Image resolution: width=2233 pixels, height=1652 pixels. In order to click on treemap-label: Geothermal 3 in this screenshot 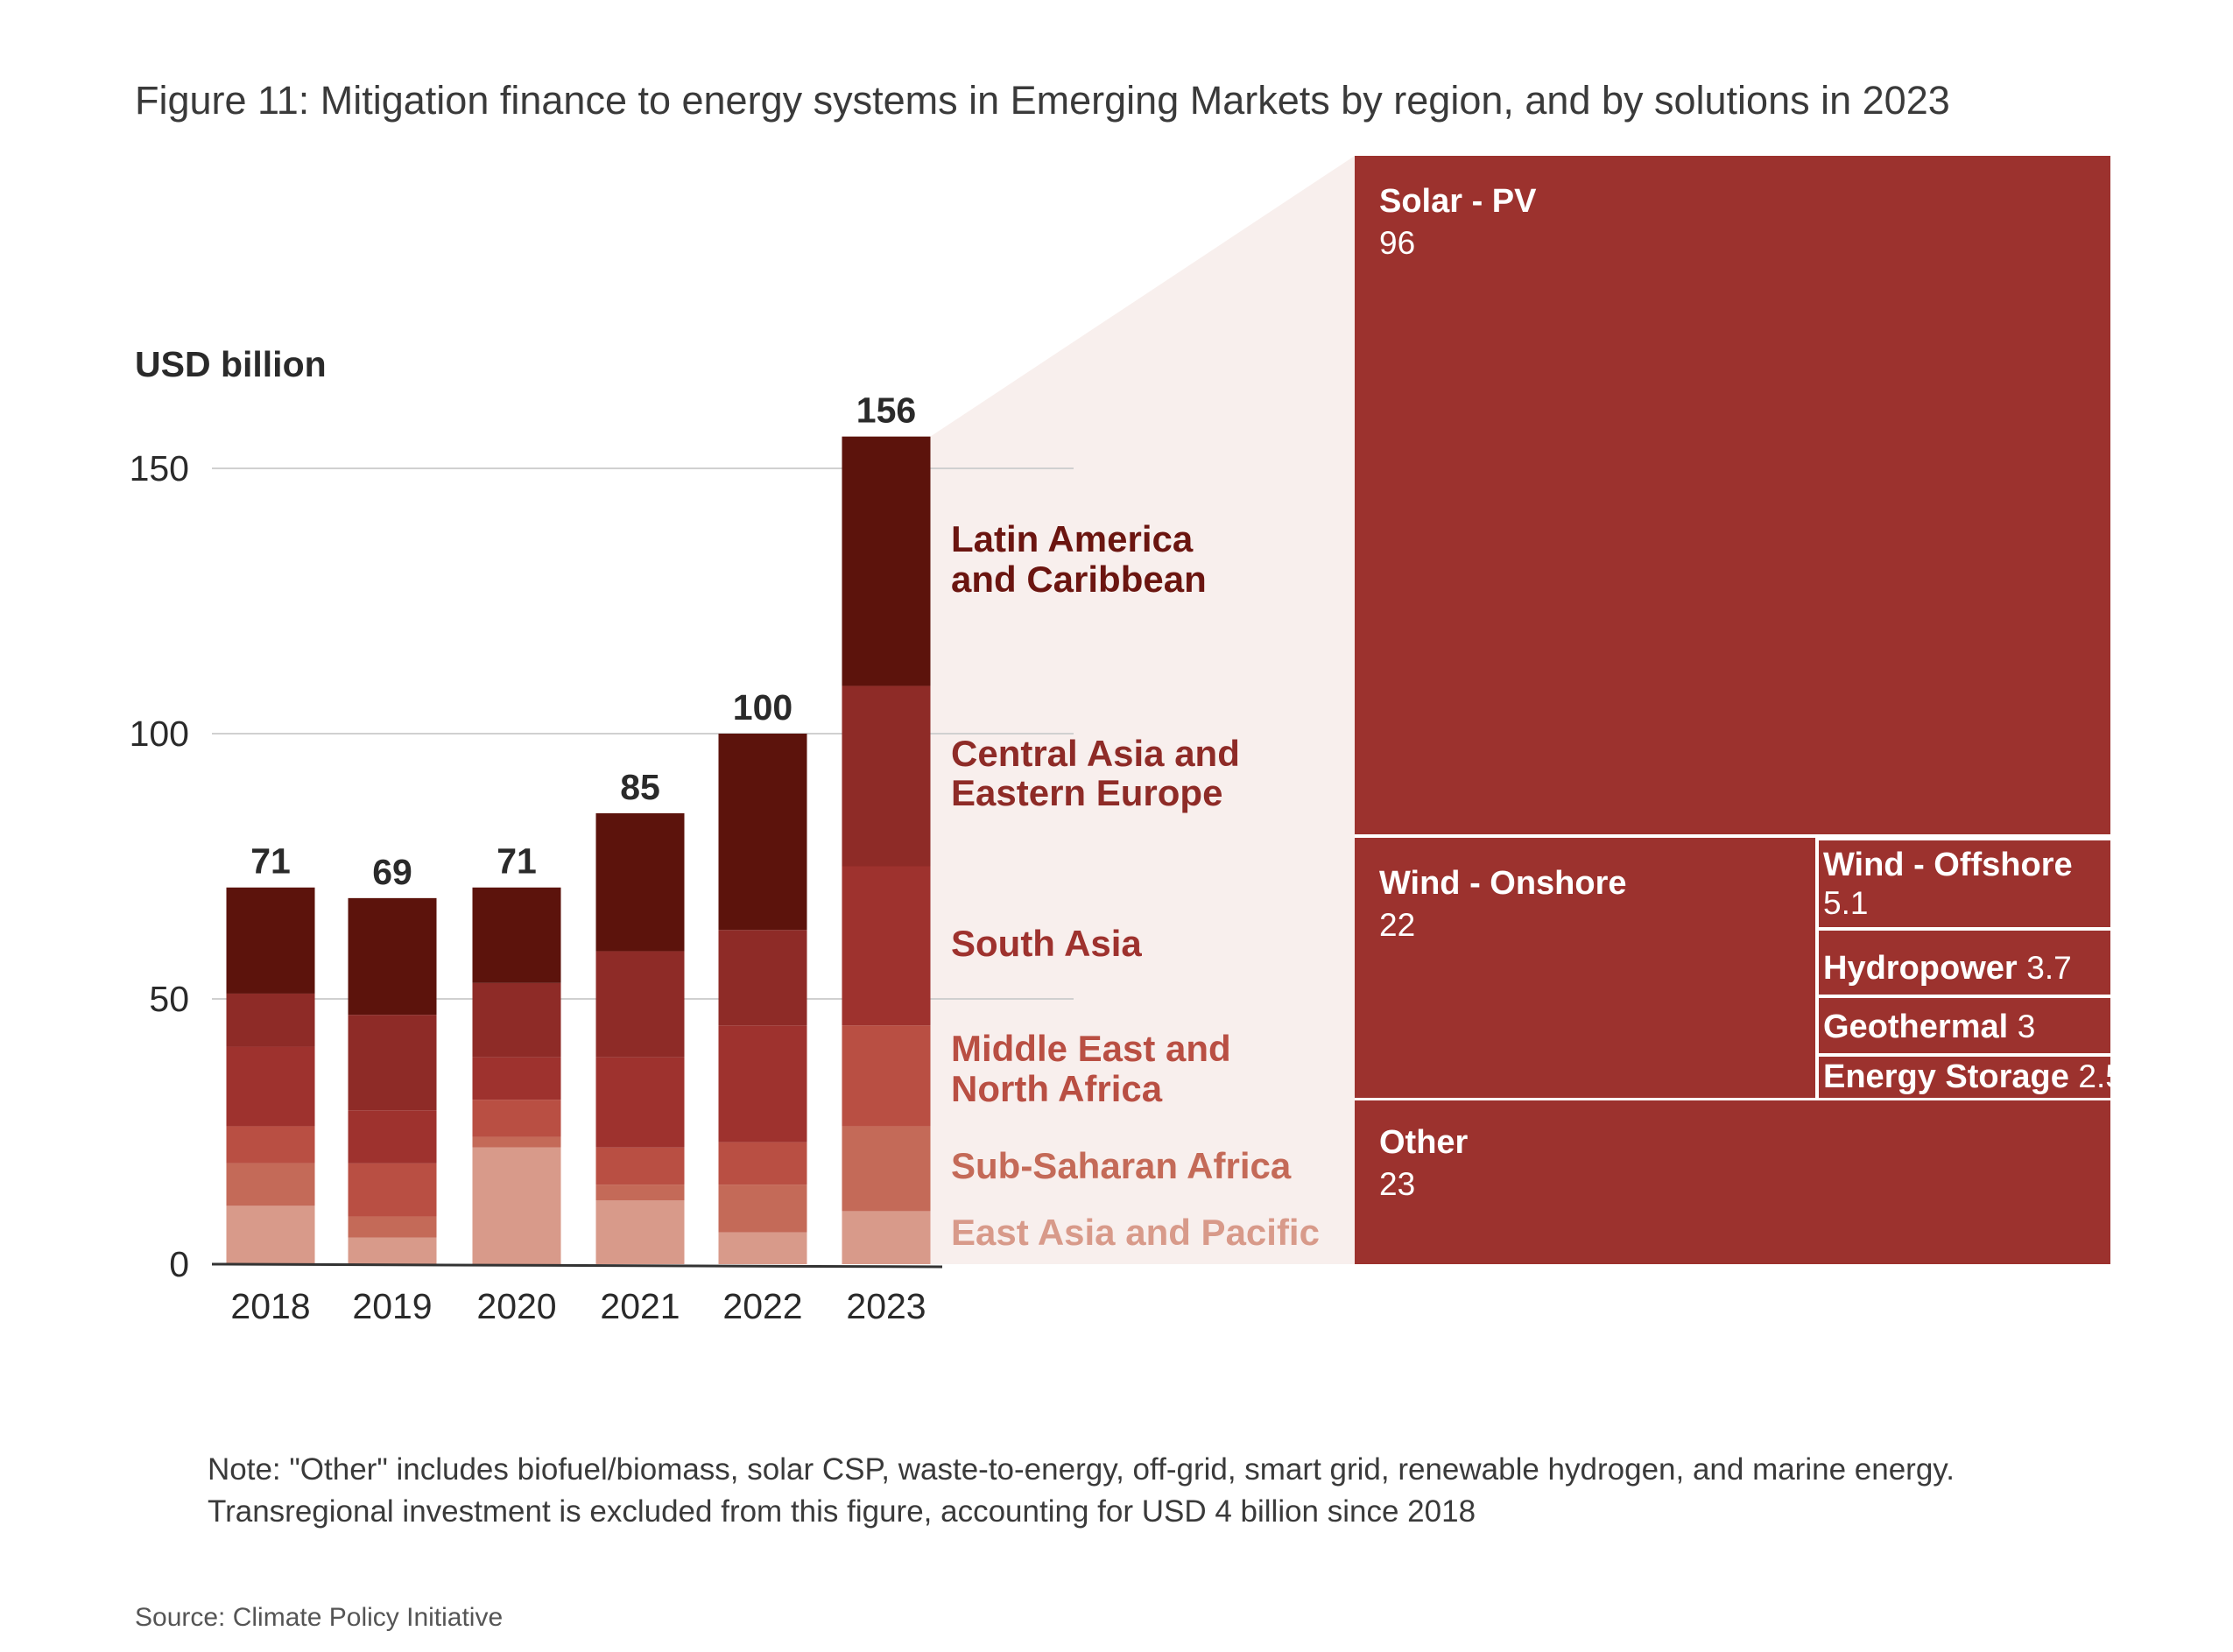, I will do `click(1929, 1027)`.